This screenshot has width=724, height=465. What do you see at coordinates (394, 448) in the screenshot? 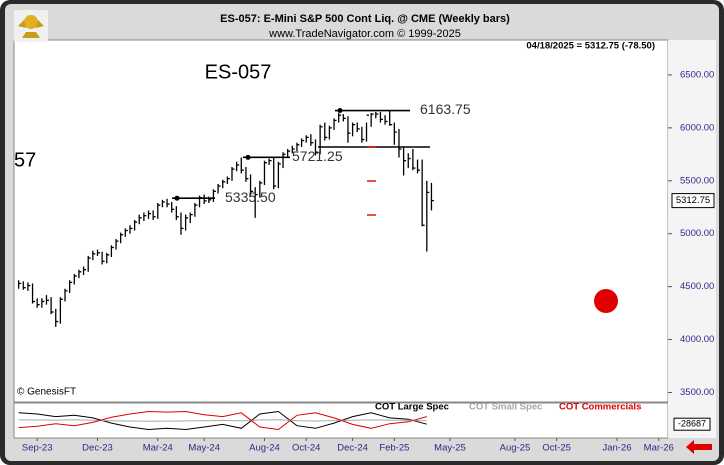
I see `x-tick-label: Feb-25` at bounding box center [394, 448].